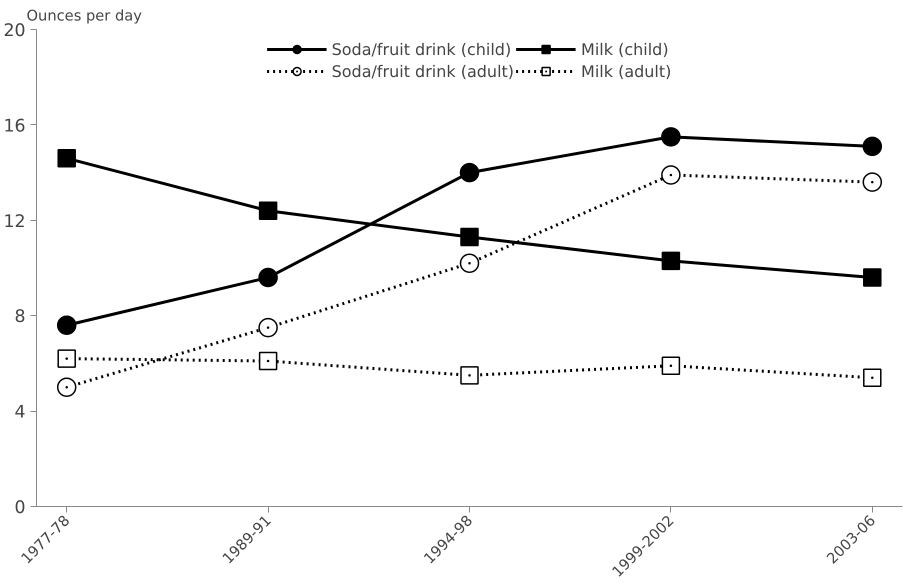 Image resolution: width=914 pixels, height=584 pixels. I want to click on legend-label: Milk (child), so click(625, 49).